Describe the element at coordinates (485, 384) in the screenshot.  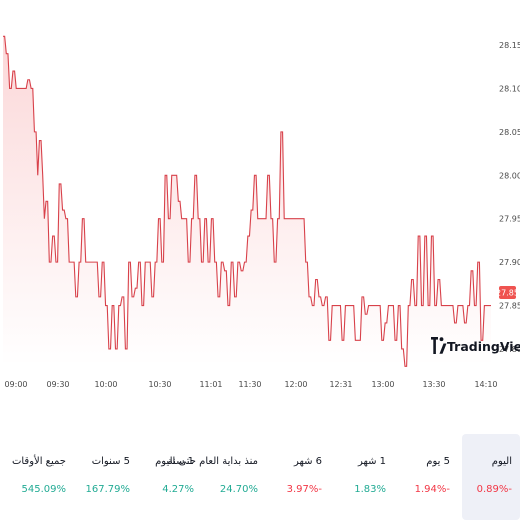
I see `x-tick-label: 14:10` at that location.